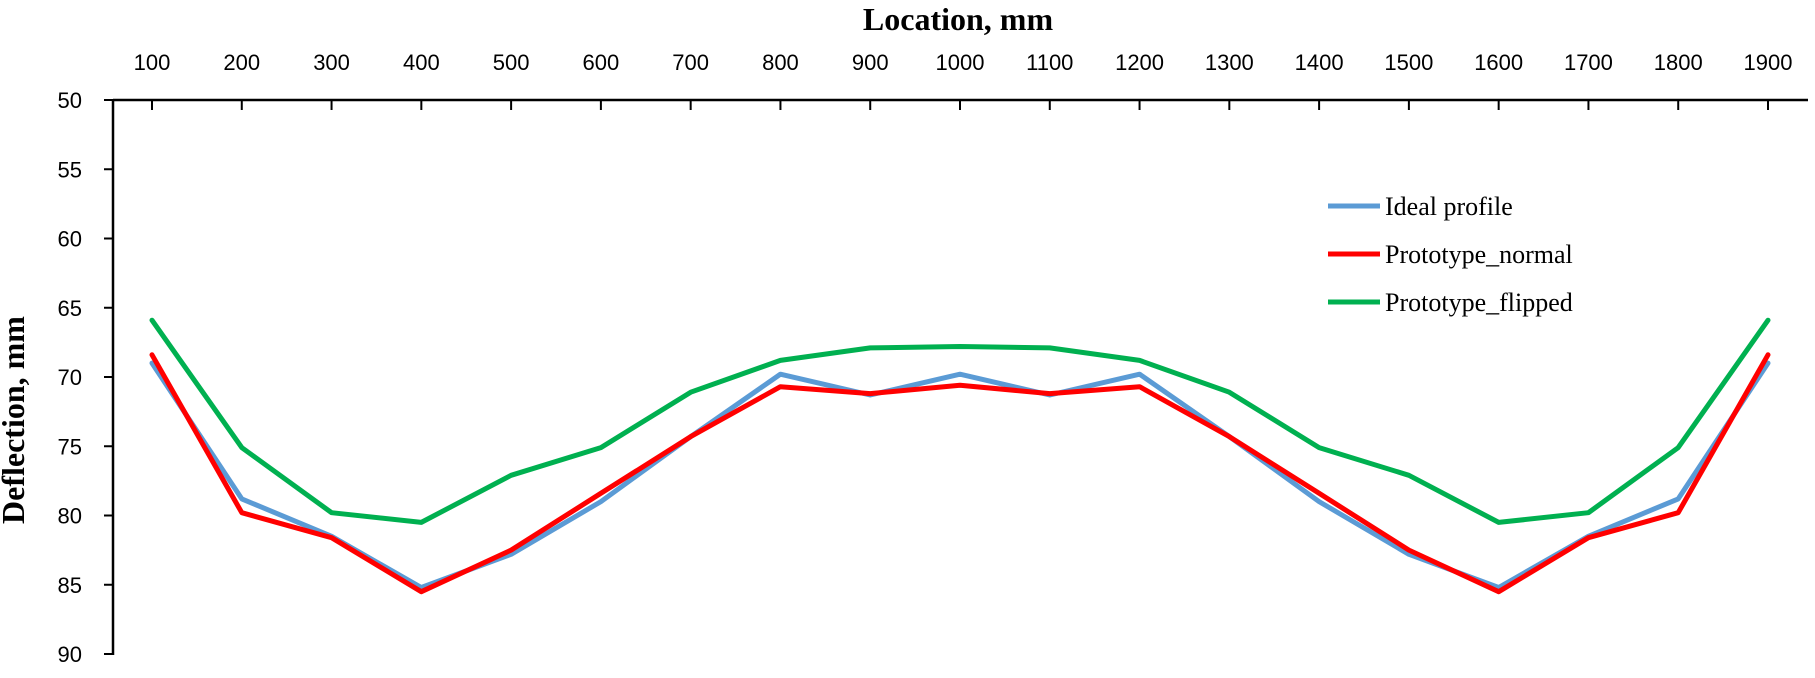 The width and height of the screenshot is (1815, 678). What do you see at coordinates (1678, 62) in the screenshot?
I see `x-tick-label: 1800` at bounding box center [1678, 62].